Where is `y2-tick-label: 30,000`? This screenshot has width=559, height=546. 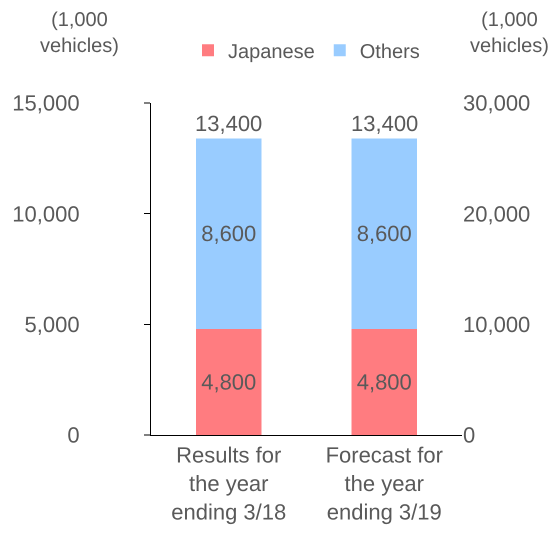 y2-tick-label: 30,000 is located at coordinates (496, 103).